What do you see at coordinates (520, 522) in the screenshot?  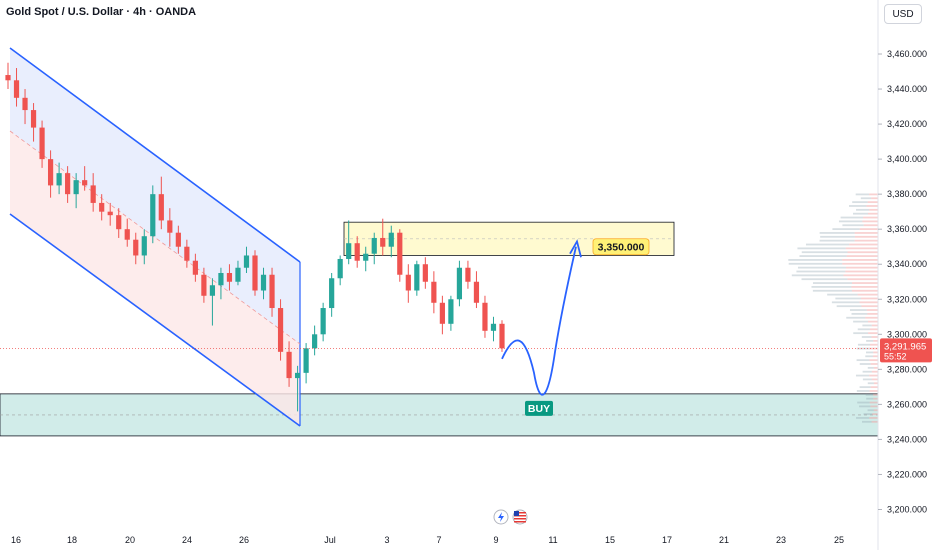 I see `flag-stripe` at bounding box center [520, 522].